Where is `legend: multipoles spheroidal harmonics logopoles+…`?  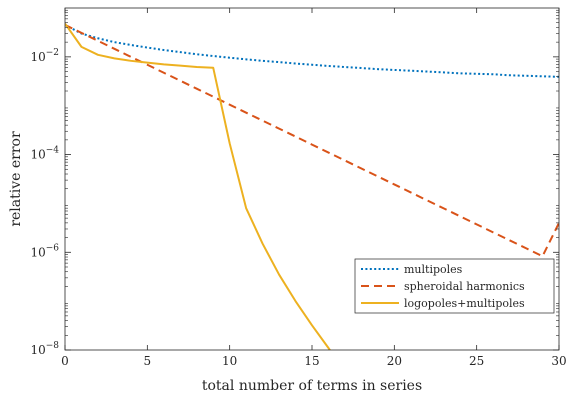
legend: multipoles spheroidal harmonics logopoles+… is located at coordinates (454, 286).